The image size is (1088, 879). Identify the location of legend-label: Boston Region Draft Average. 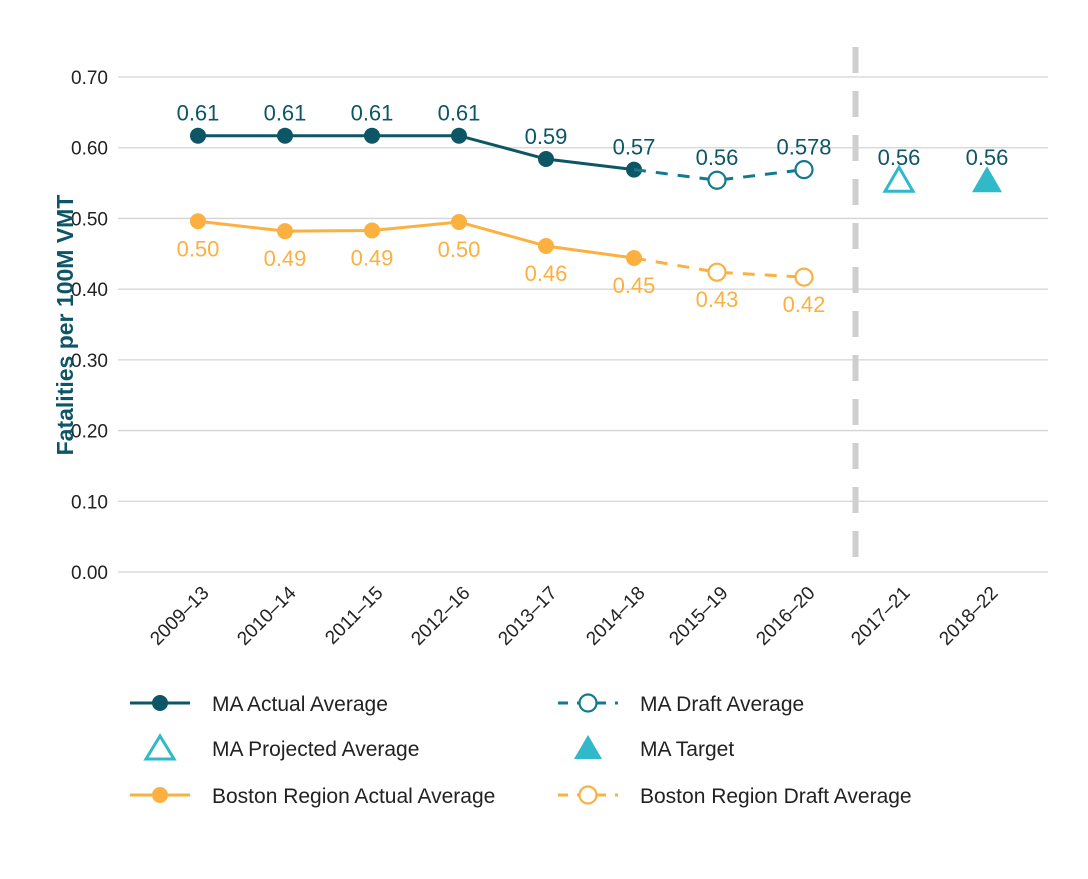
(776, 796).